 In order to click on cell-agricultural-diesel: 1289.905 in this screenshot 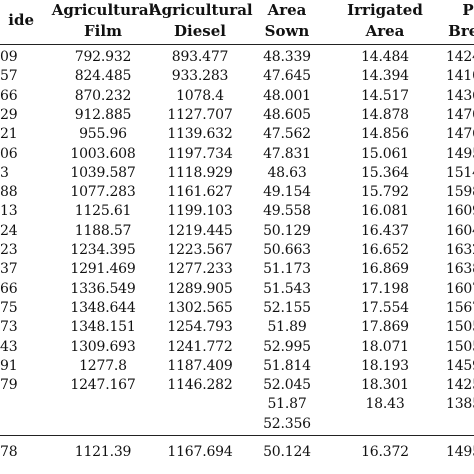, I will do `click(200, 288)`.